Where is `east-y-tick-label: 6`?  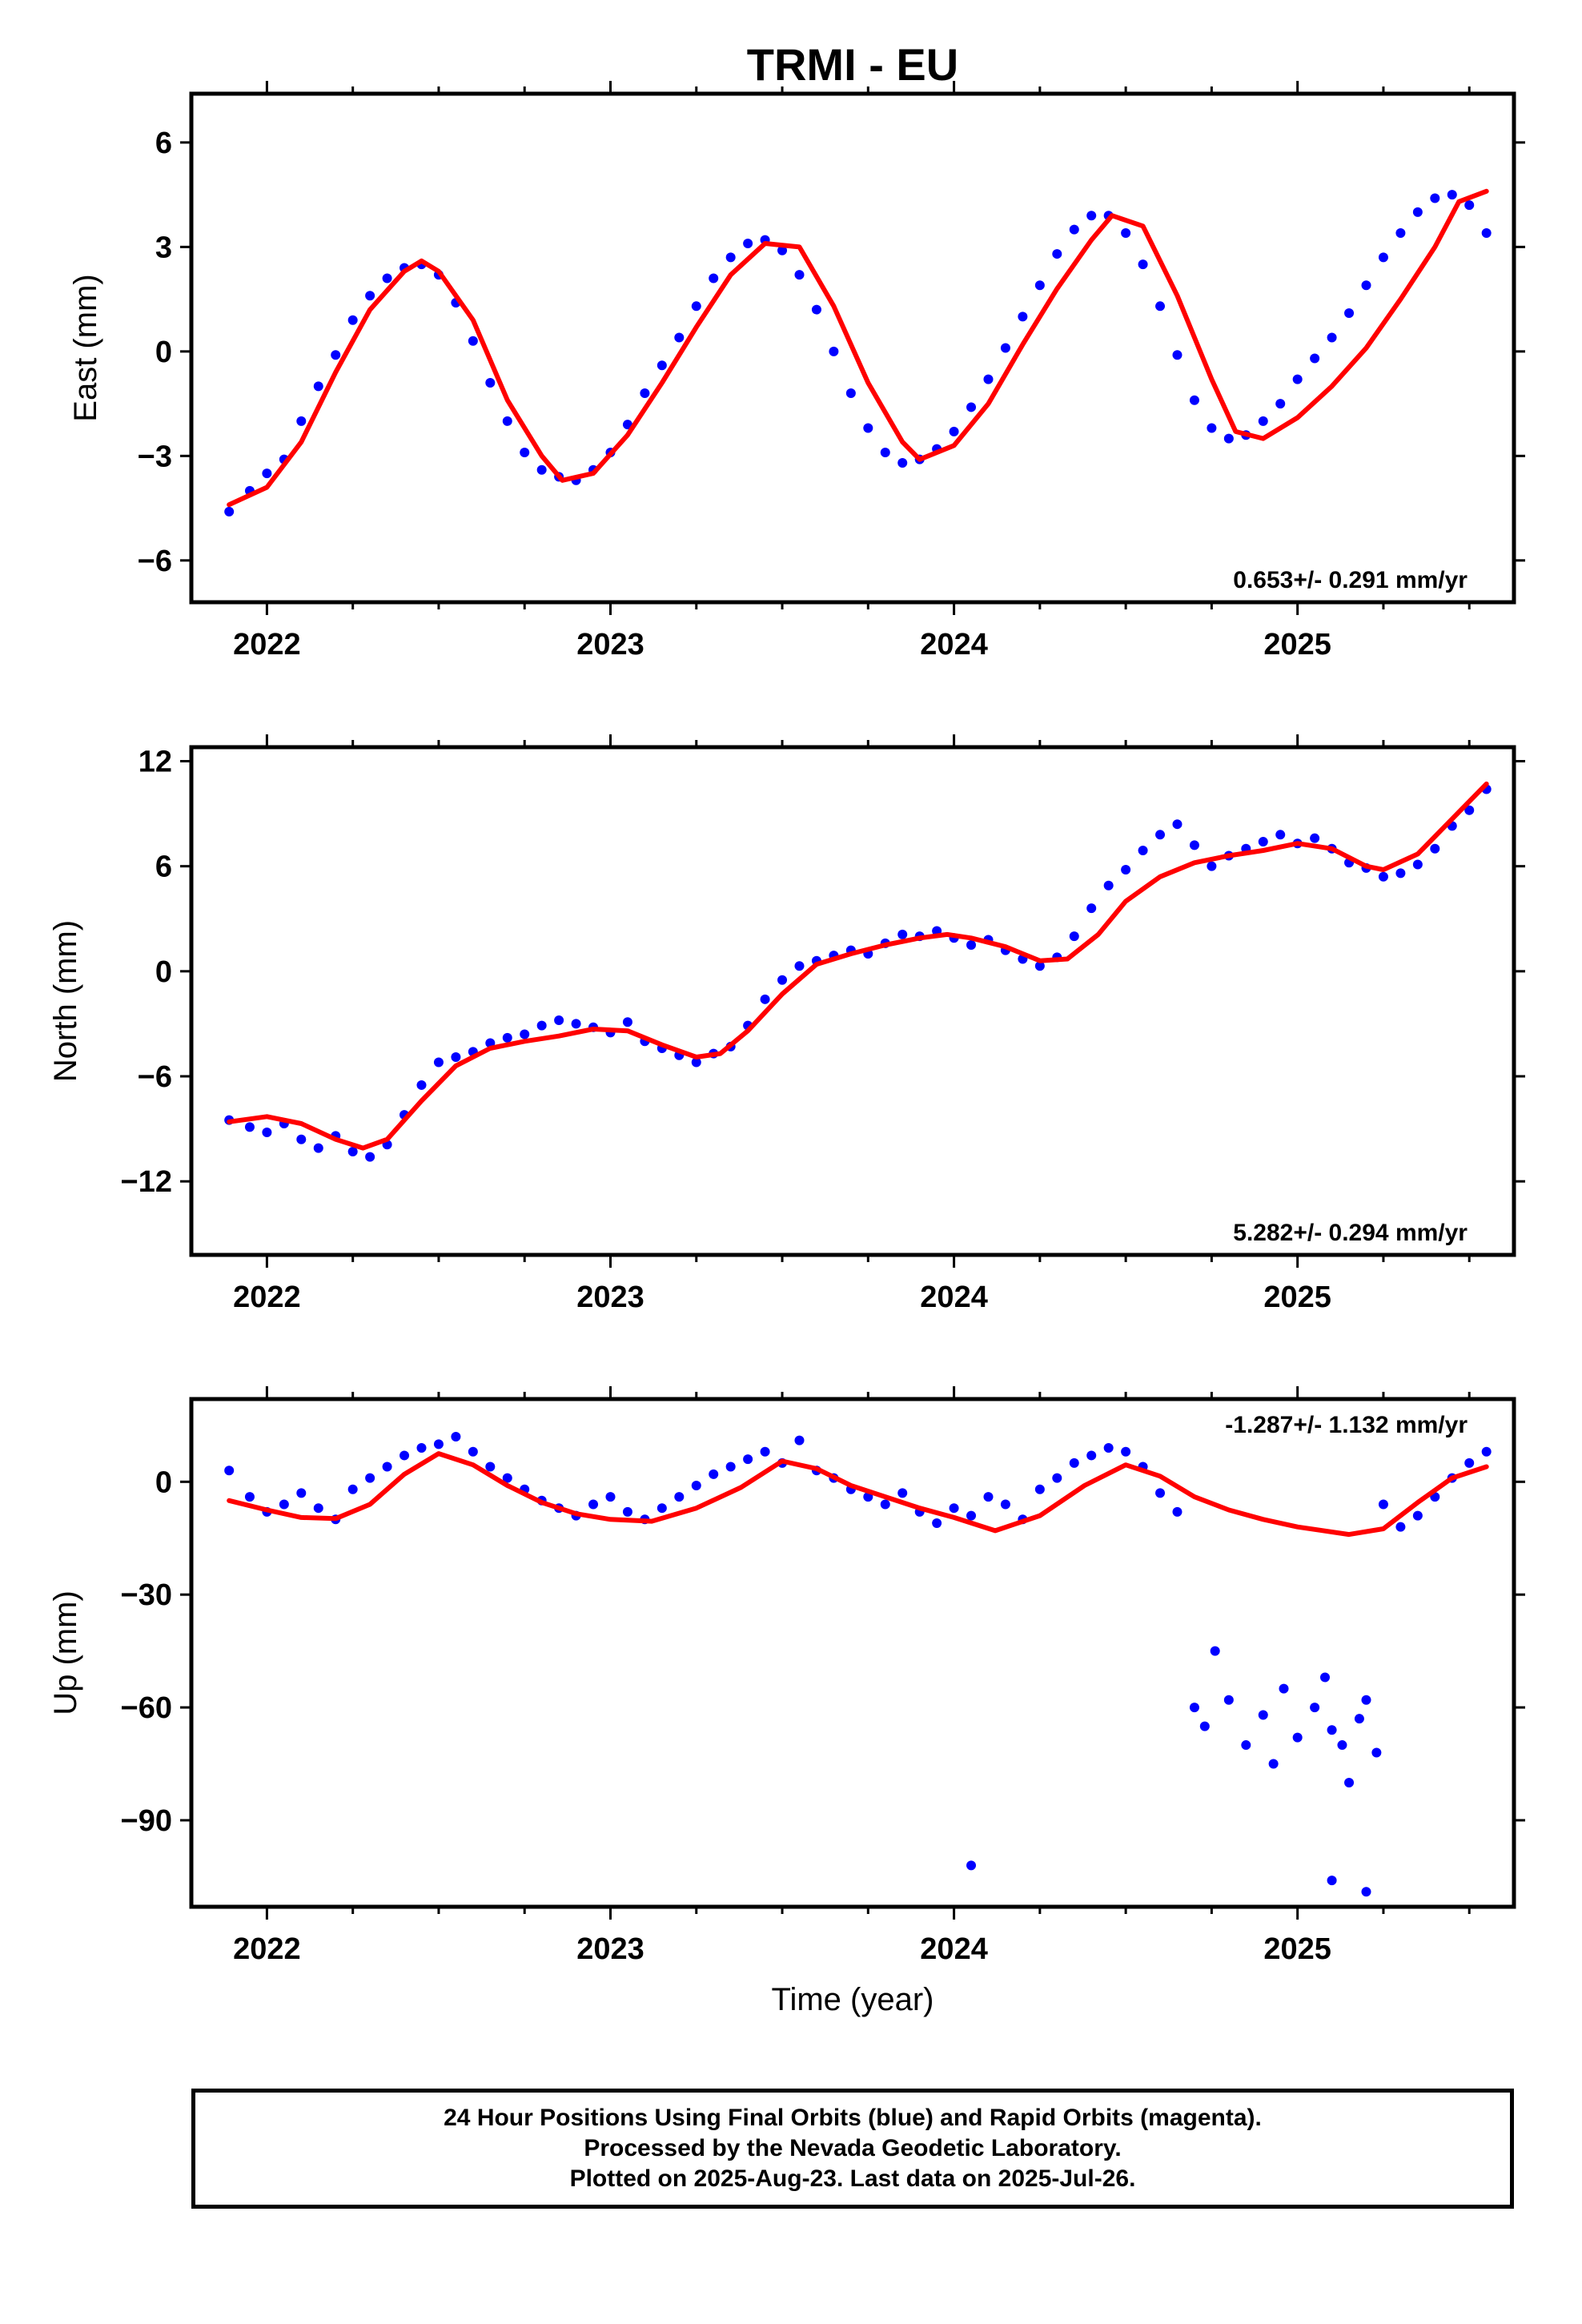 east-y-tick-label: 6 is located at coordinates (164, 143).